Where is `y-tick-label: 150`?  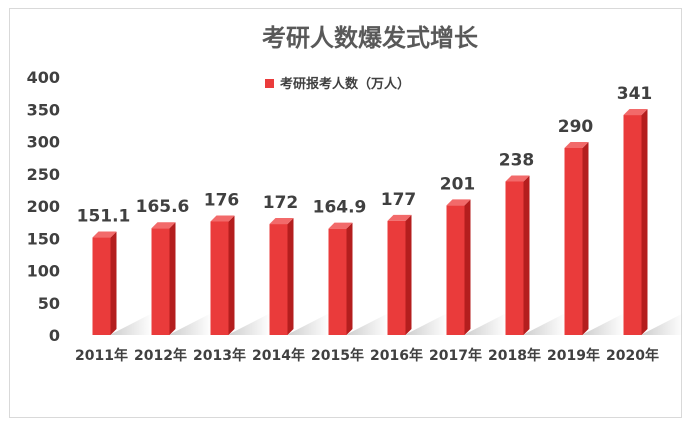 y-tick-label: 150 is located at coordinates (43, 238).